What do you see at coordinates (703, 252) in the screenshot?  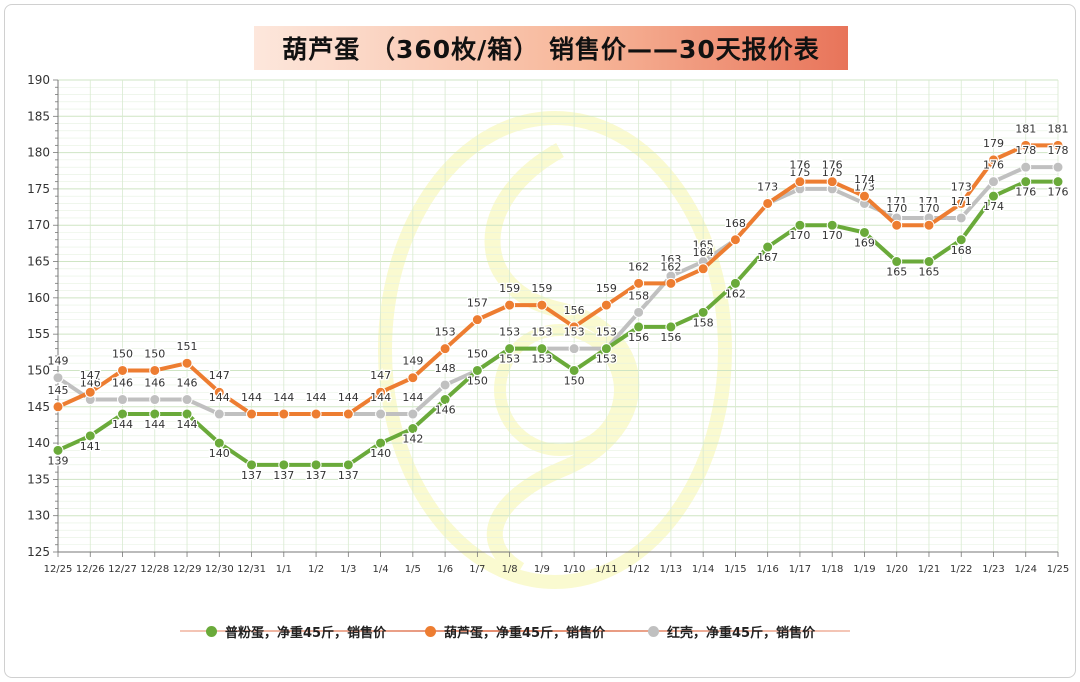 I see `data-label: 164` at bounding box center [703, 252].